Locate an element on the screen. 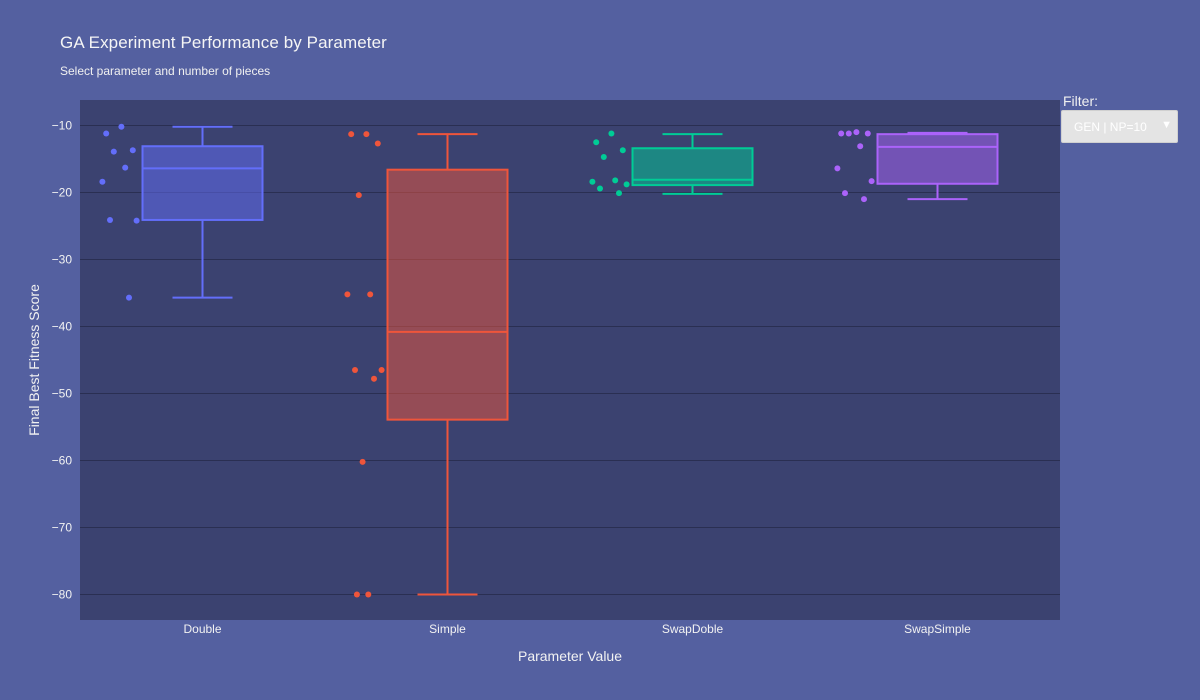 Image resolution: width=1200 pixels, height=700 pixels. x-tick-label: SwapSimple is located at coordinates (937, 629).